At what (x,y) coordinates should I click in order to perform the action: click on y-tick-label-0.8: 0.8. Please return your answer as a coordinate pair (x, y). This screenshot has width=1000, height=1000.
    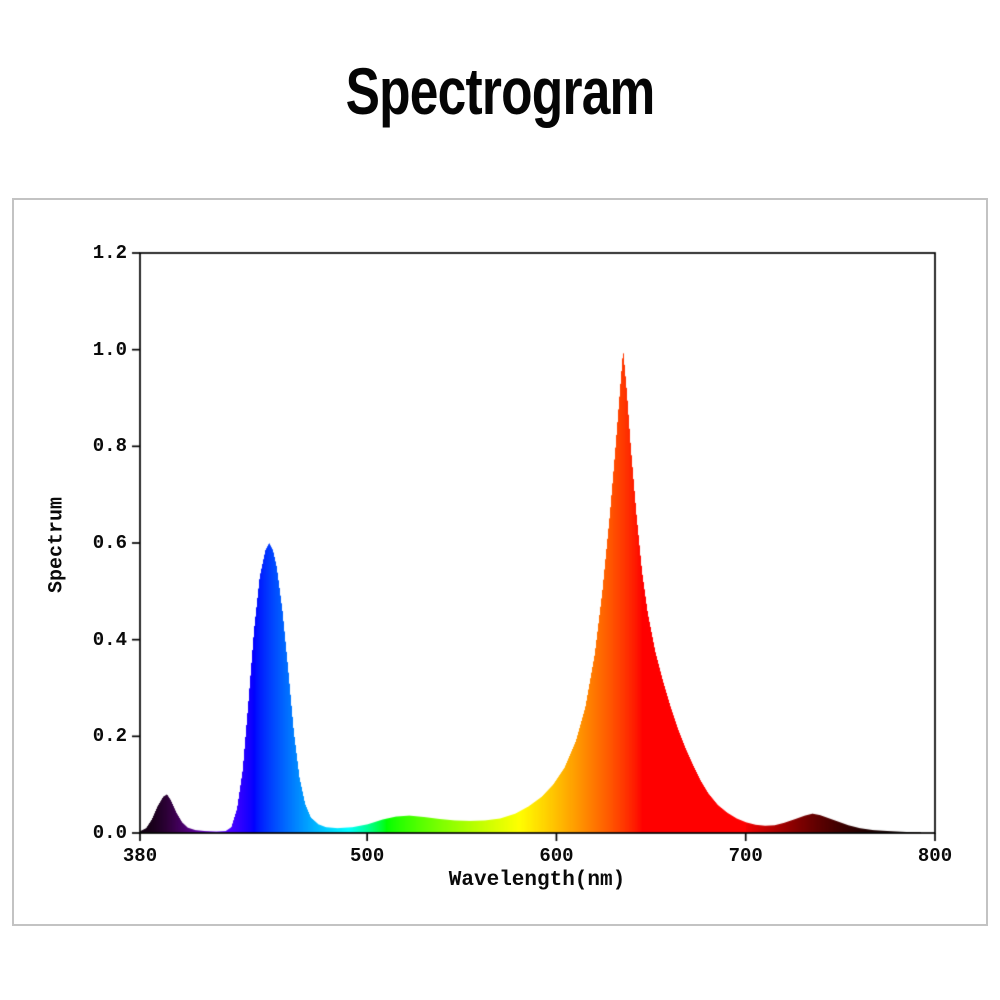
    Looking at the image, I should click on (109, 446).